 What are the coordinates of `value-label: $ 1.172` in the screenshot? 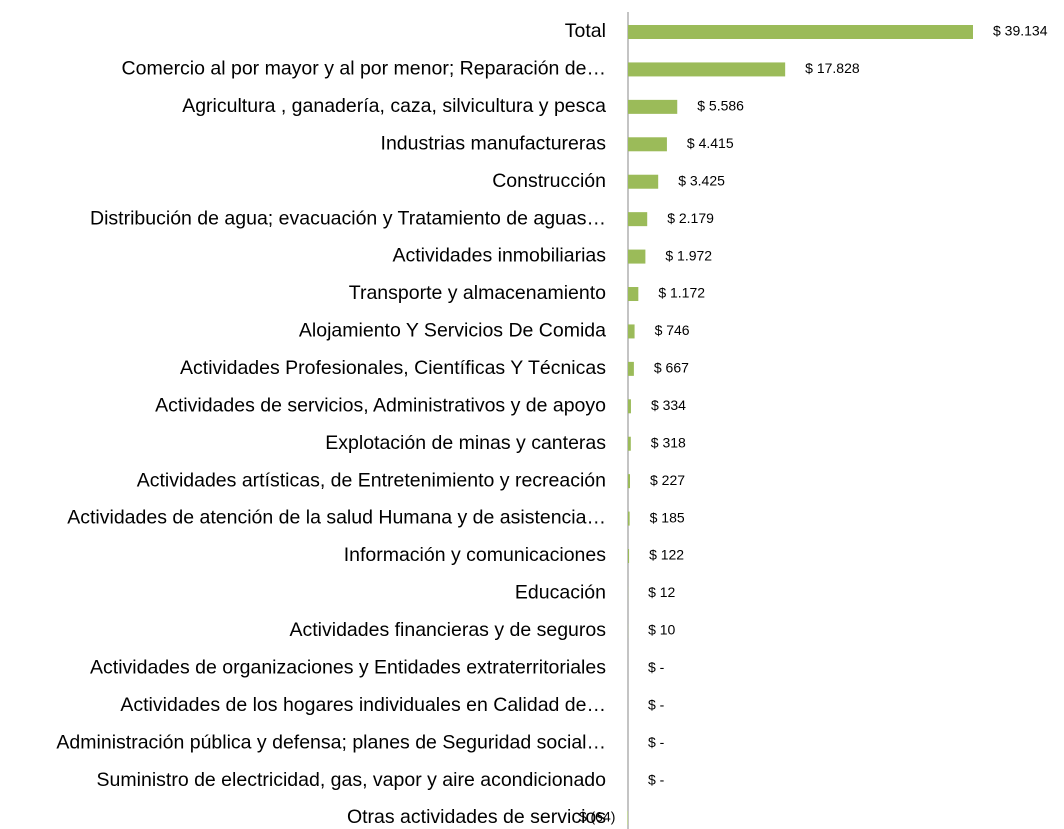 It's located at (681, 293).